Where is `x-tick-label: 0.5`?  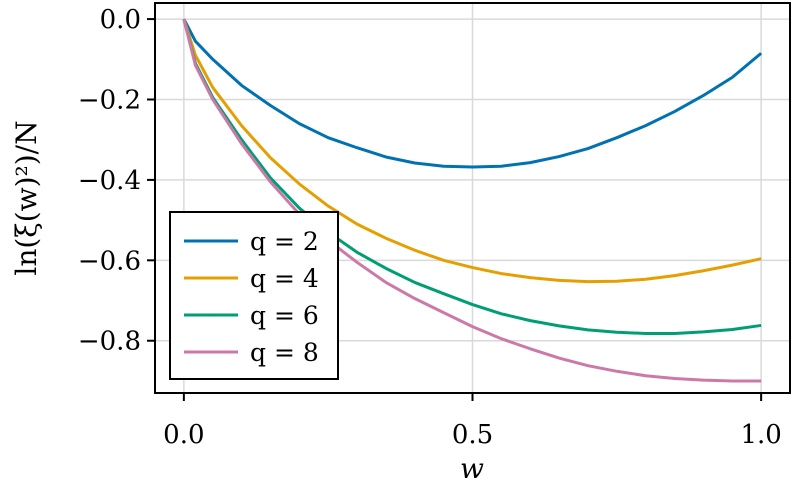 x-tick-label: 0.5 is located at coordinates (472, 435).